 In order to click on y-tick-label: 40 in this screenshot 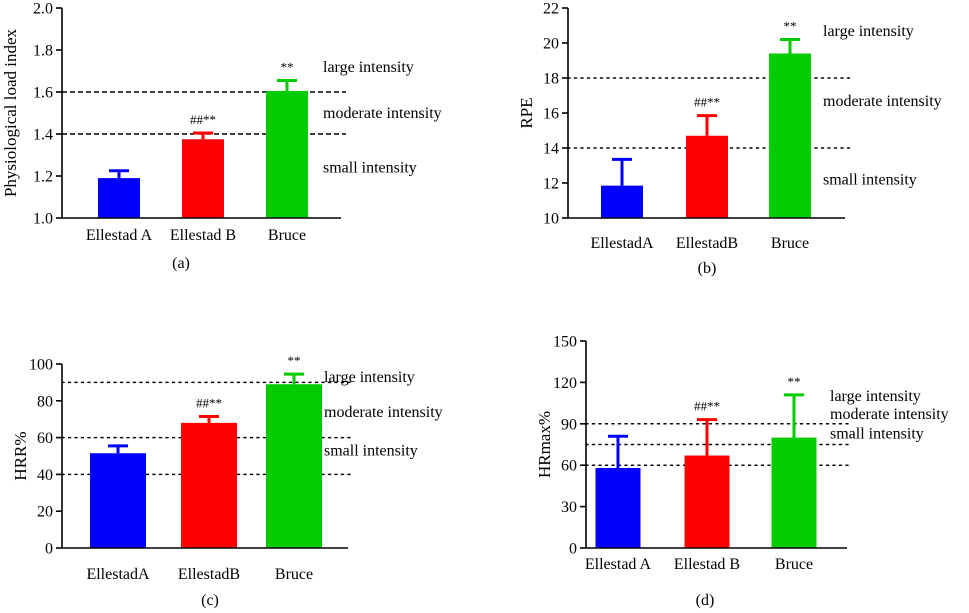, I will do `click(45, 475)`.